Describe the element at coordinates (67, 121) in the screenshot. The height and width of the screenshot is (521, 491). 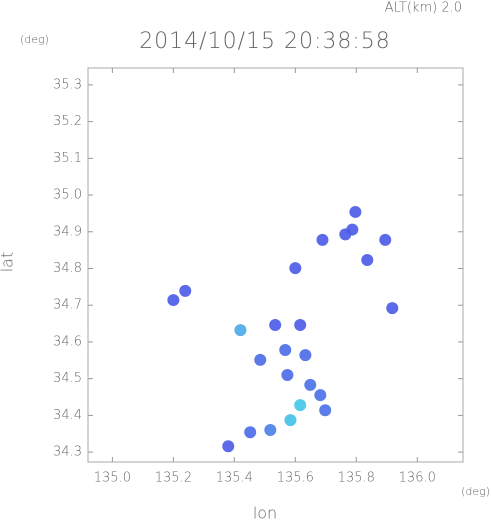
I see `y-tick-label: 35.2` at that location.